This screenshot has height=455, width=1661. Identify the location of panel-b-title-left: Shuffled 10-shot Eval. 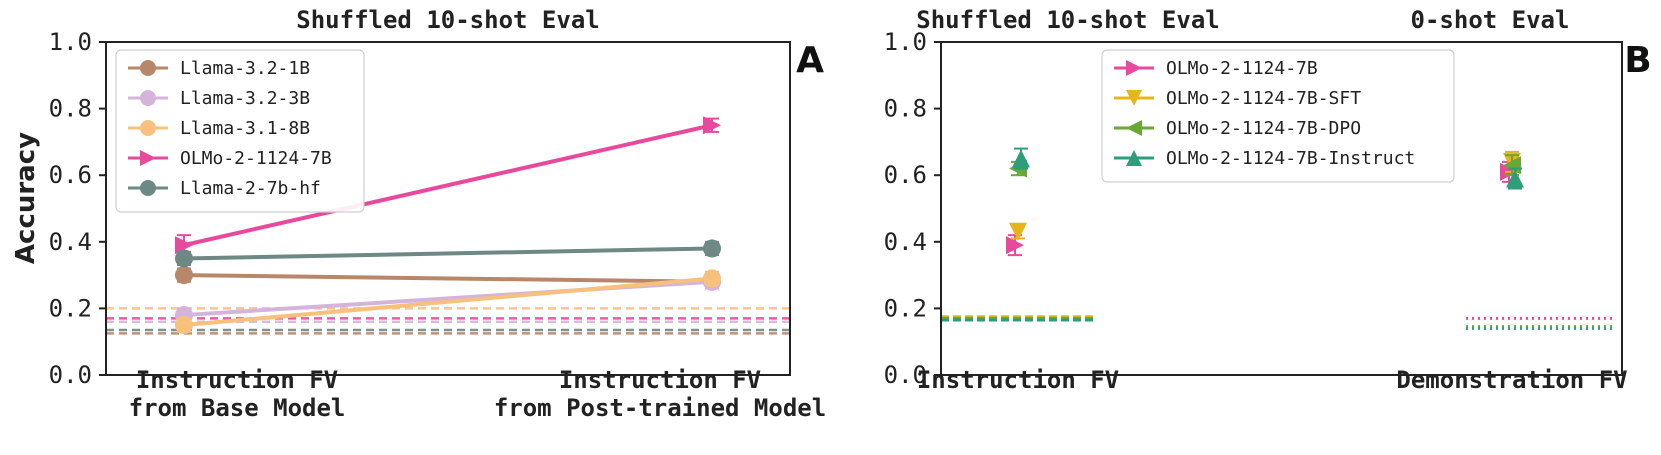
(1067, 20).